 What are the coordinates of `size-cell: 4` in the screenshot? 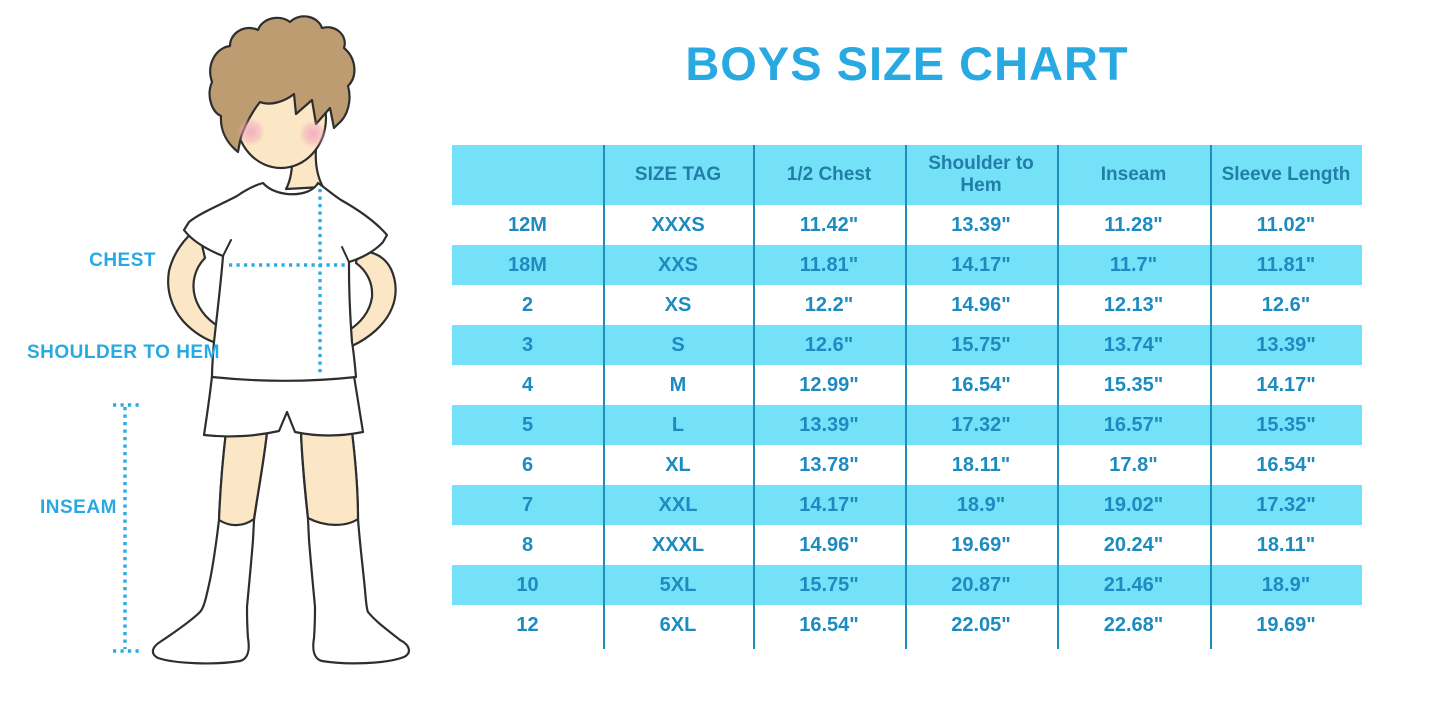 It's located at (527, 384).